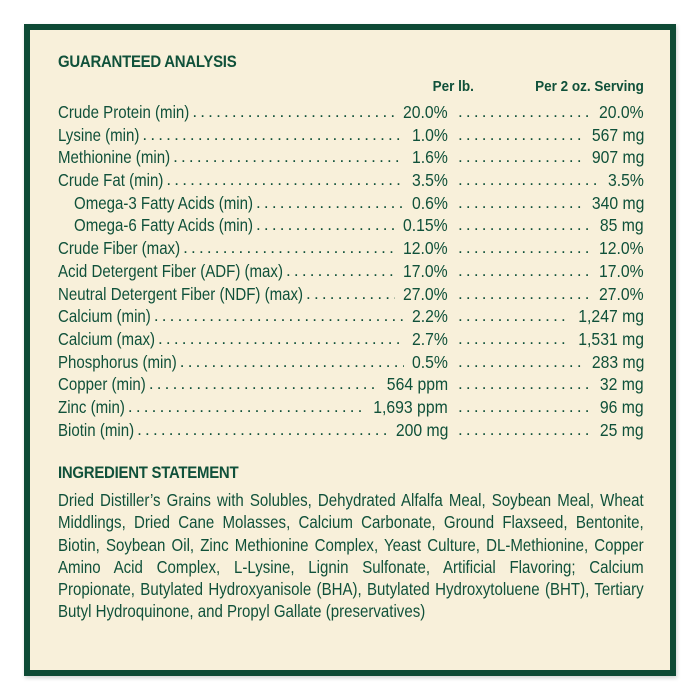 The width and height of the screenshot is (700, 700). Describe the element at coordinates (117, 361) in the screenshot. I see `analysis-label: Phosphorus (min)` at that location.